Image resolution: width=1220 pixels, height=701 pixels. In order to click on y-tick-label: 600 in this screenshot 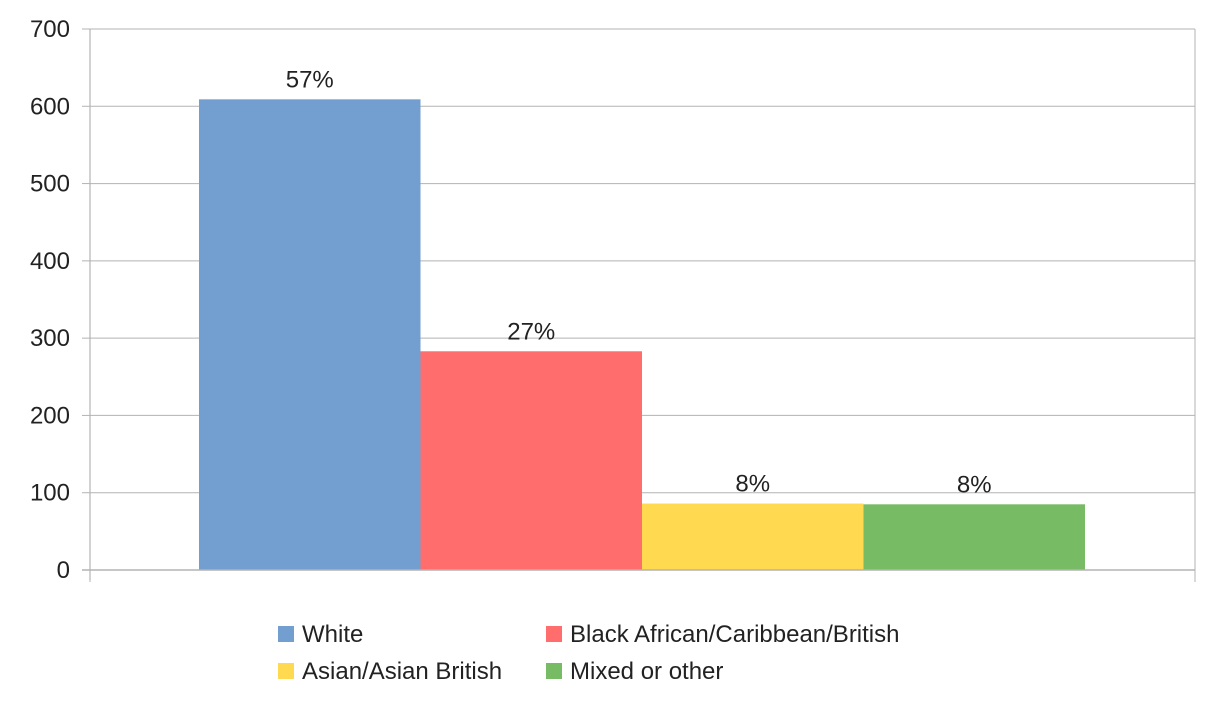, I will do `click(50, 106)`.